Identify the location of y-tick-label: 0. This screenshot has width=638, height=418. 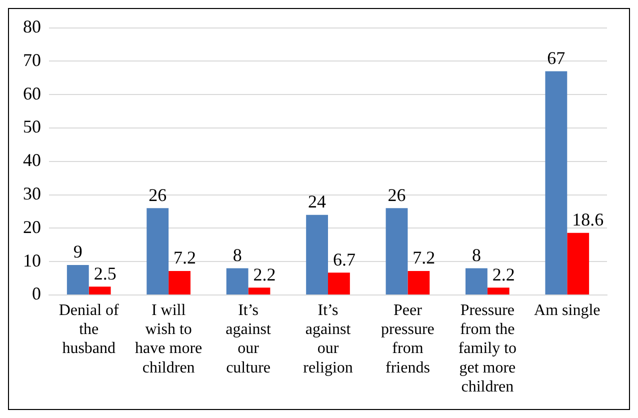
(36, 294).